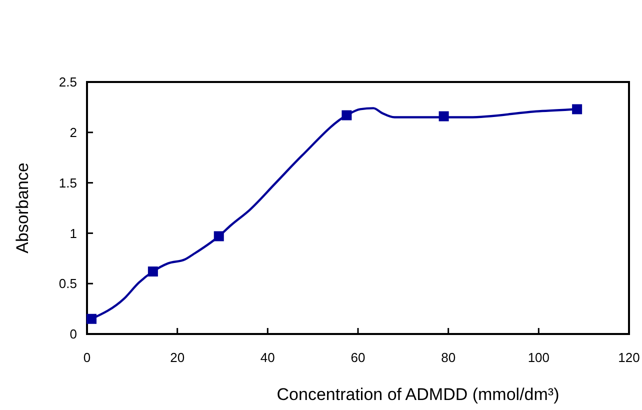 The width and height of the screenshot is (642, 410). I want to click on x-axis-title: Concentration of ADMDD (mmol/dm³), so click(418, 394).